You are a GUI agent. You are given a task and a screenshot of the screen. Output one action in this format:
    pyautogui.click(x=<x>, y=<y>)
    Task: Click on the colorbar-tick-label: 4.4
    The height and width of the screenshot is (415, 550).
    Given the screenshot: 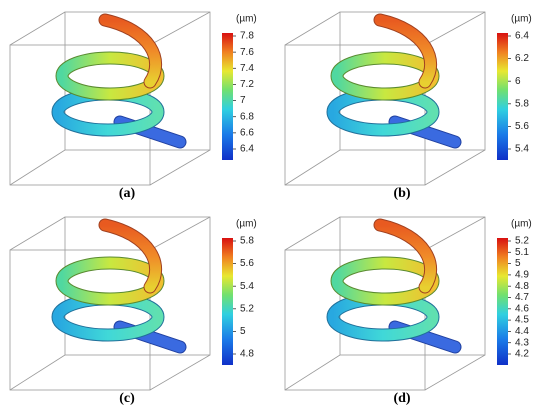 What is the action you would take?
    pyautogui.click(x=522, y=331)
    